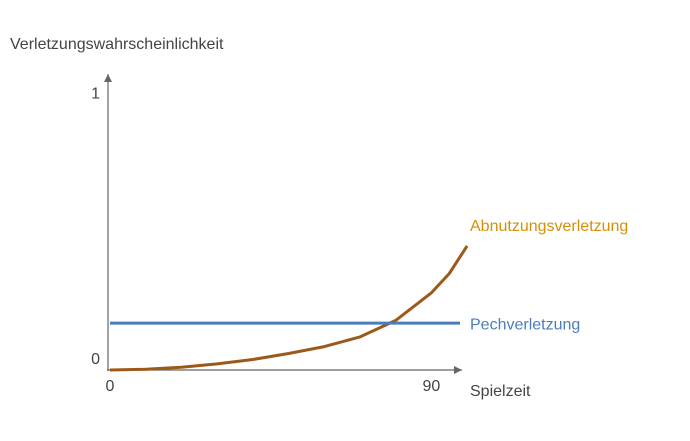  I want to click on series-label: Abnutzungsverletzung, so click(549, 226).